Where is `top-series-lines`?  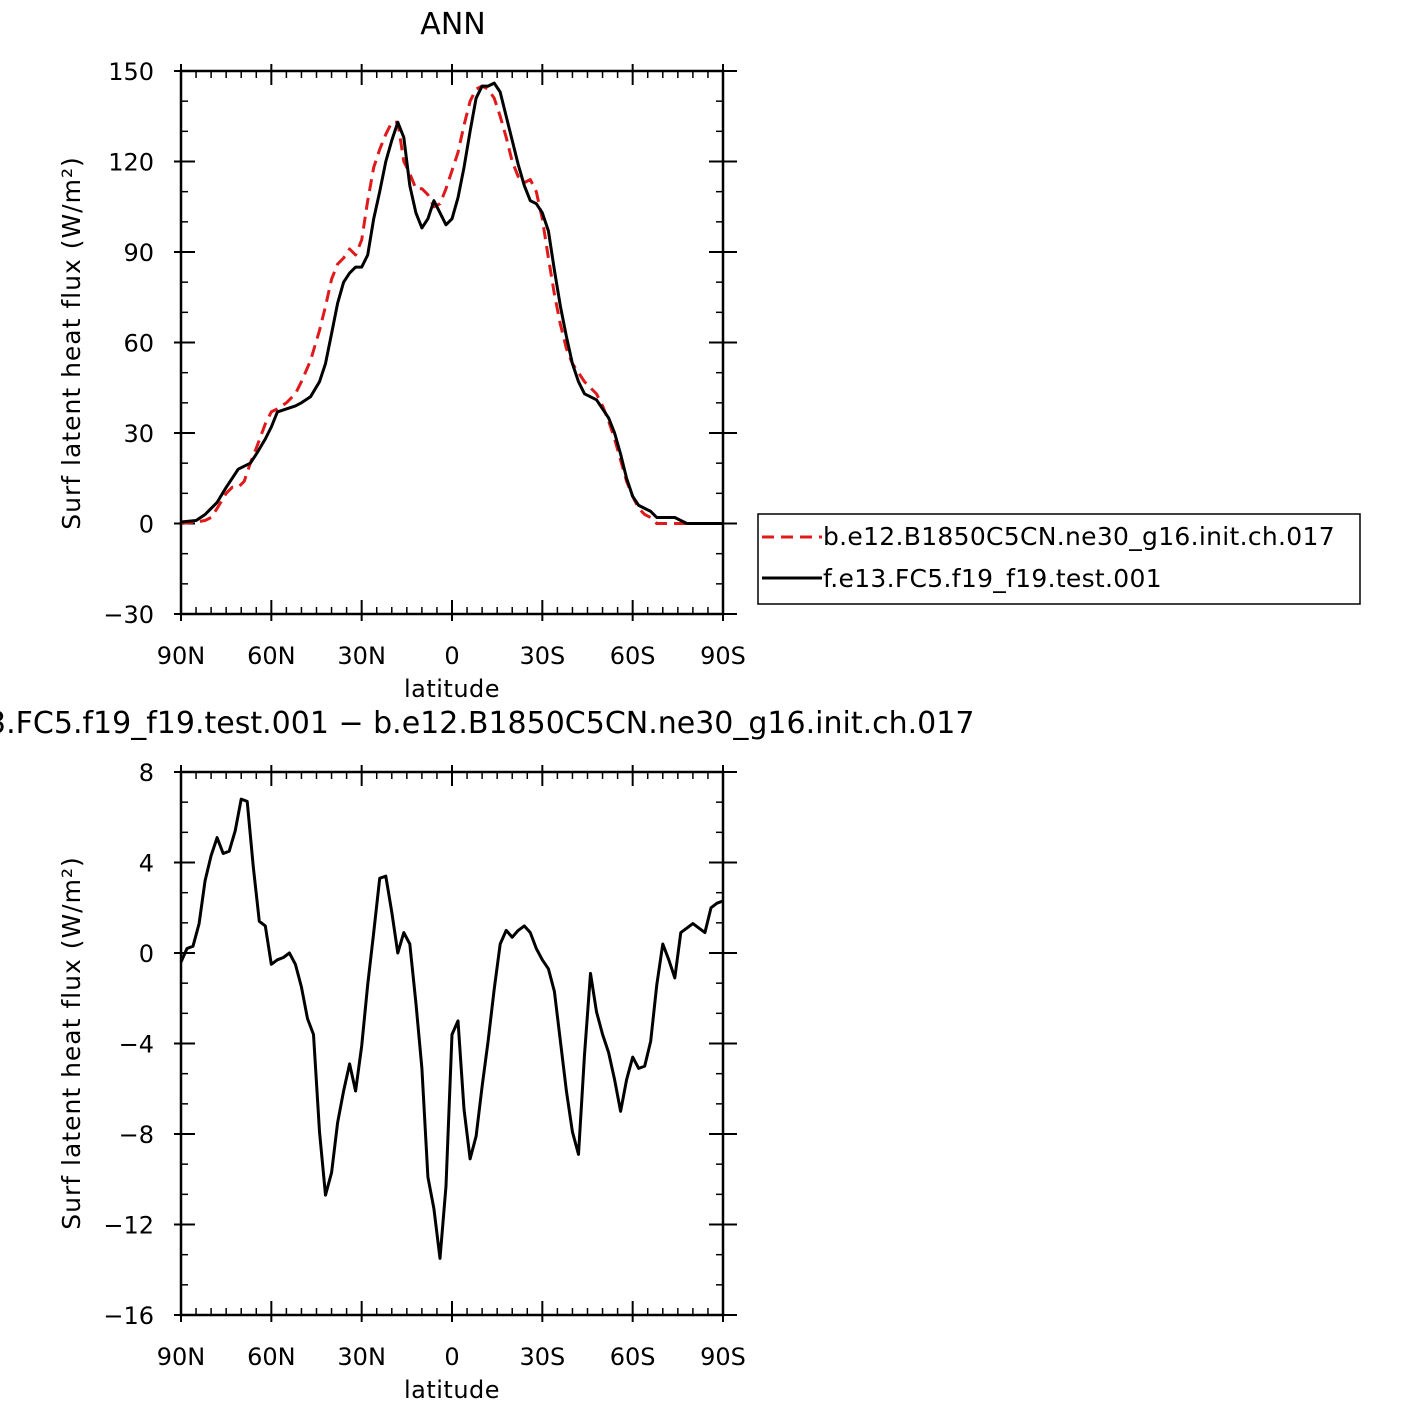 top-series-lines is located at coordinates (451, 303).